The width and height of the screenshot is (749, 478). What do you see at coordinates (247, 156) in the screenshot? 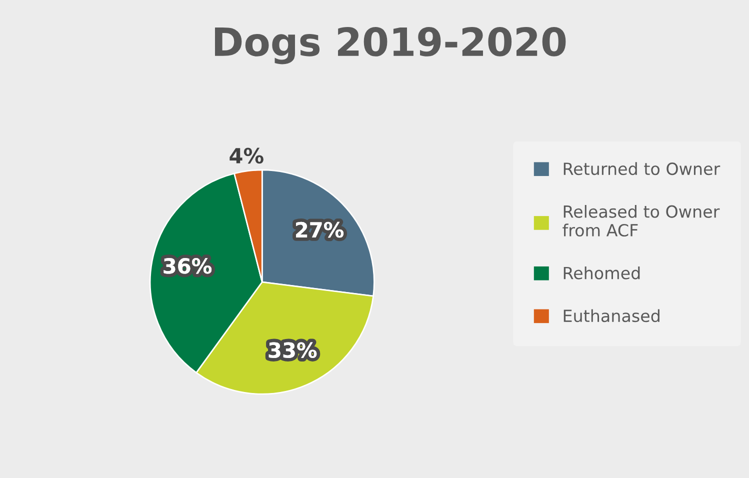
I see `data-label: 4%` at bounding box center [247, 156].